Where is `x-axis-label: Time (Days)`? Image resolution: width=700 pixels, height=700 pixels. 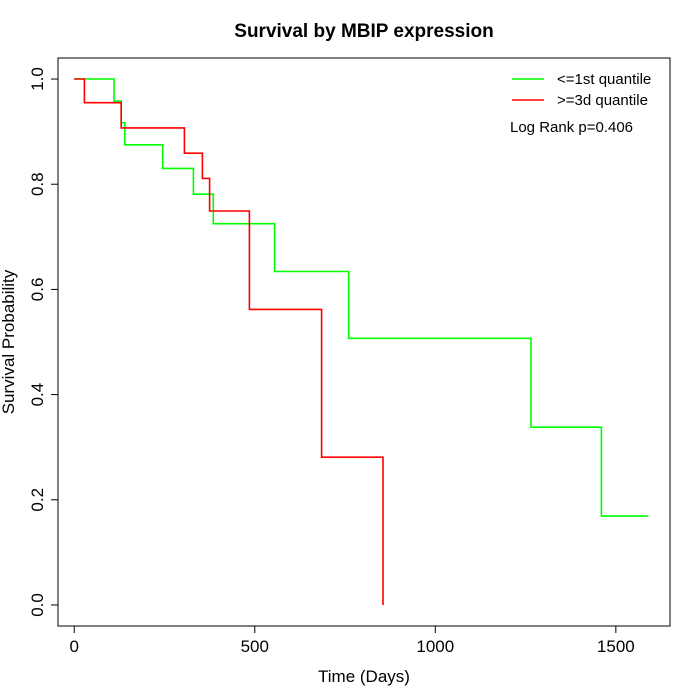 x-axis-label: Time (Days) is located at coordinates (364, 676).